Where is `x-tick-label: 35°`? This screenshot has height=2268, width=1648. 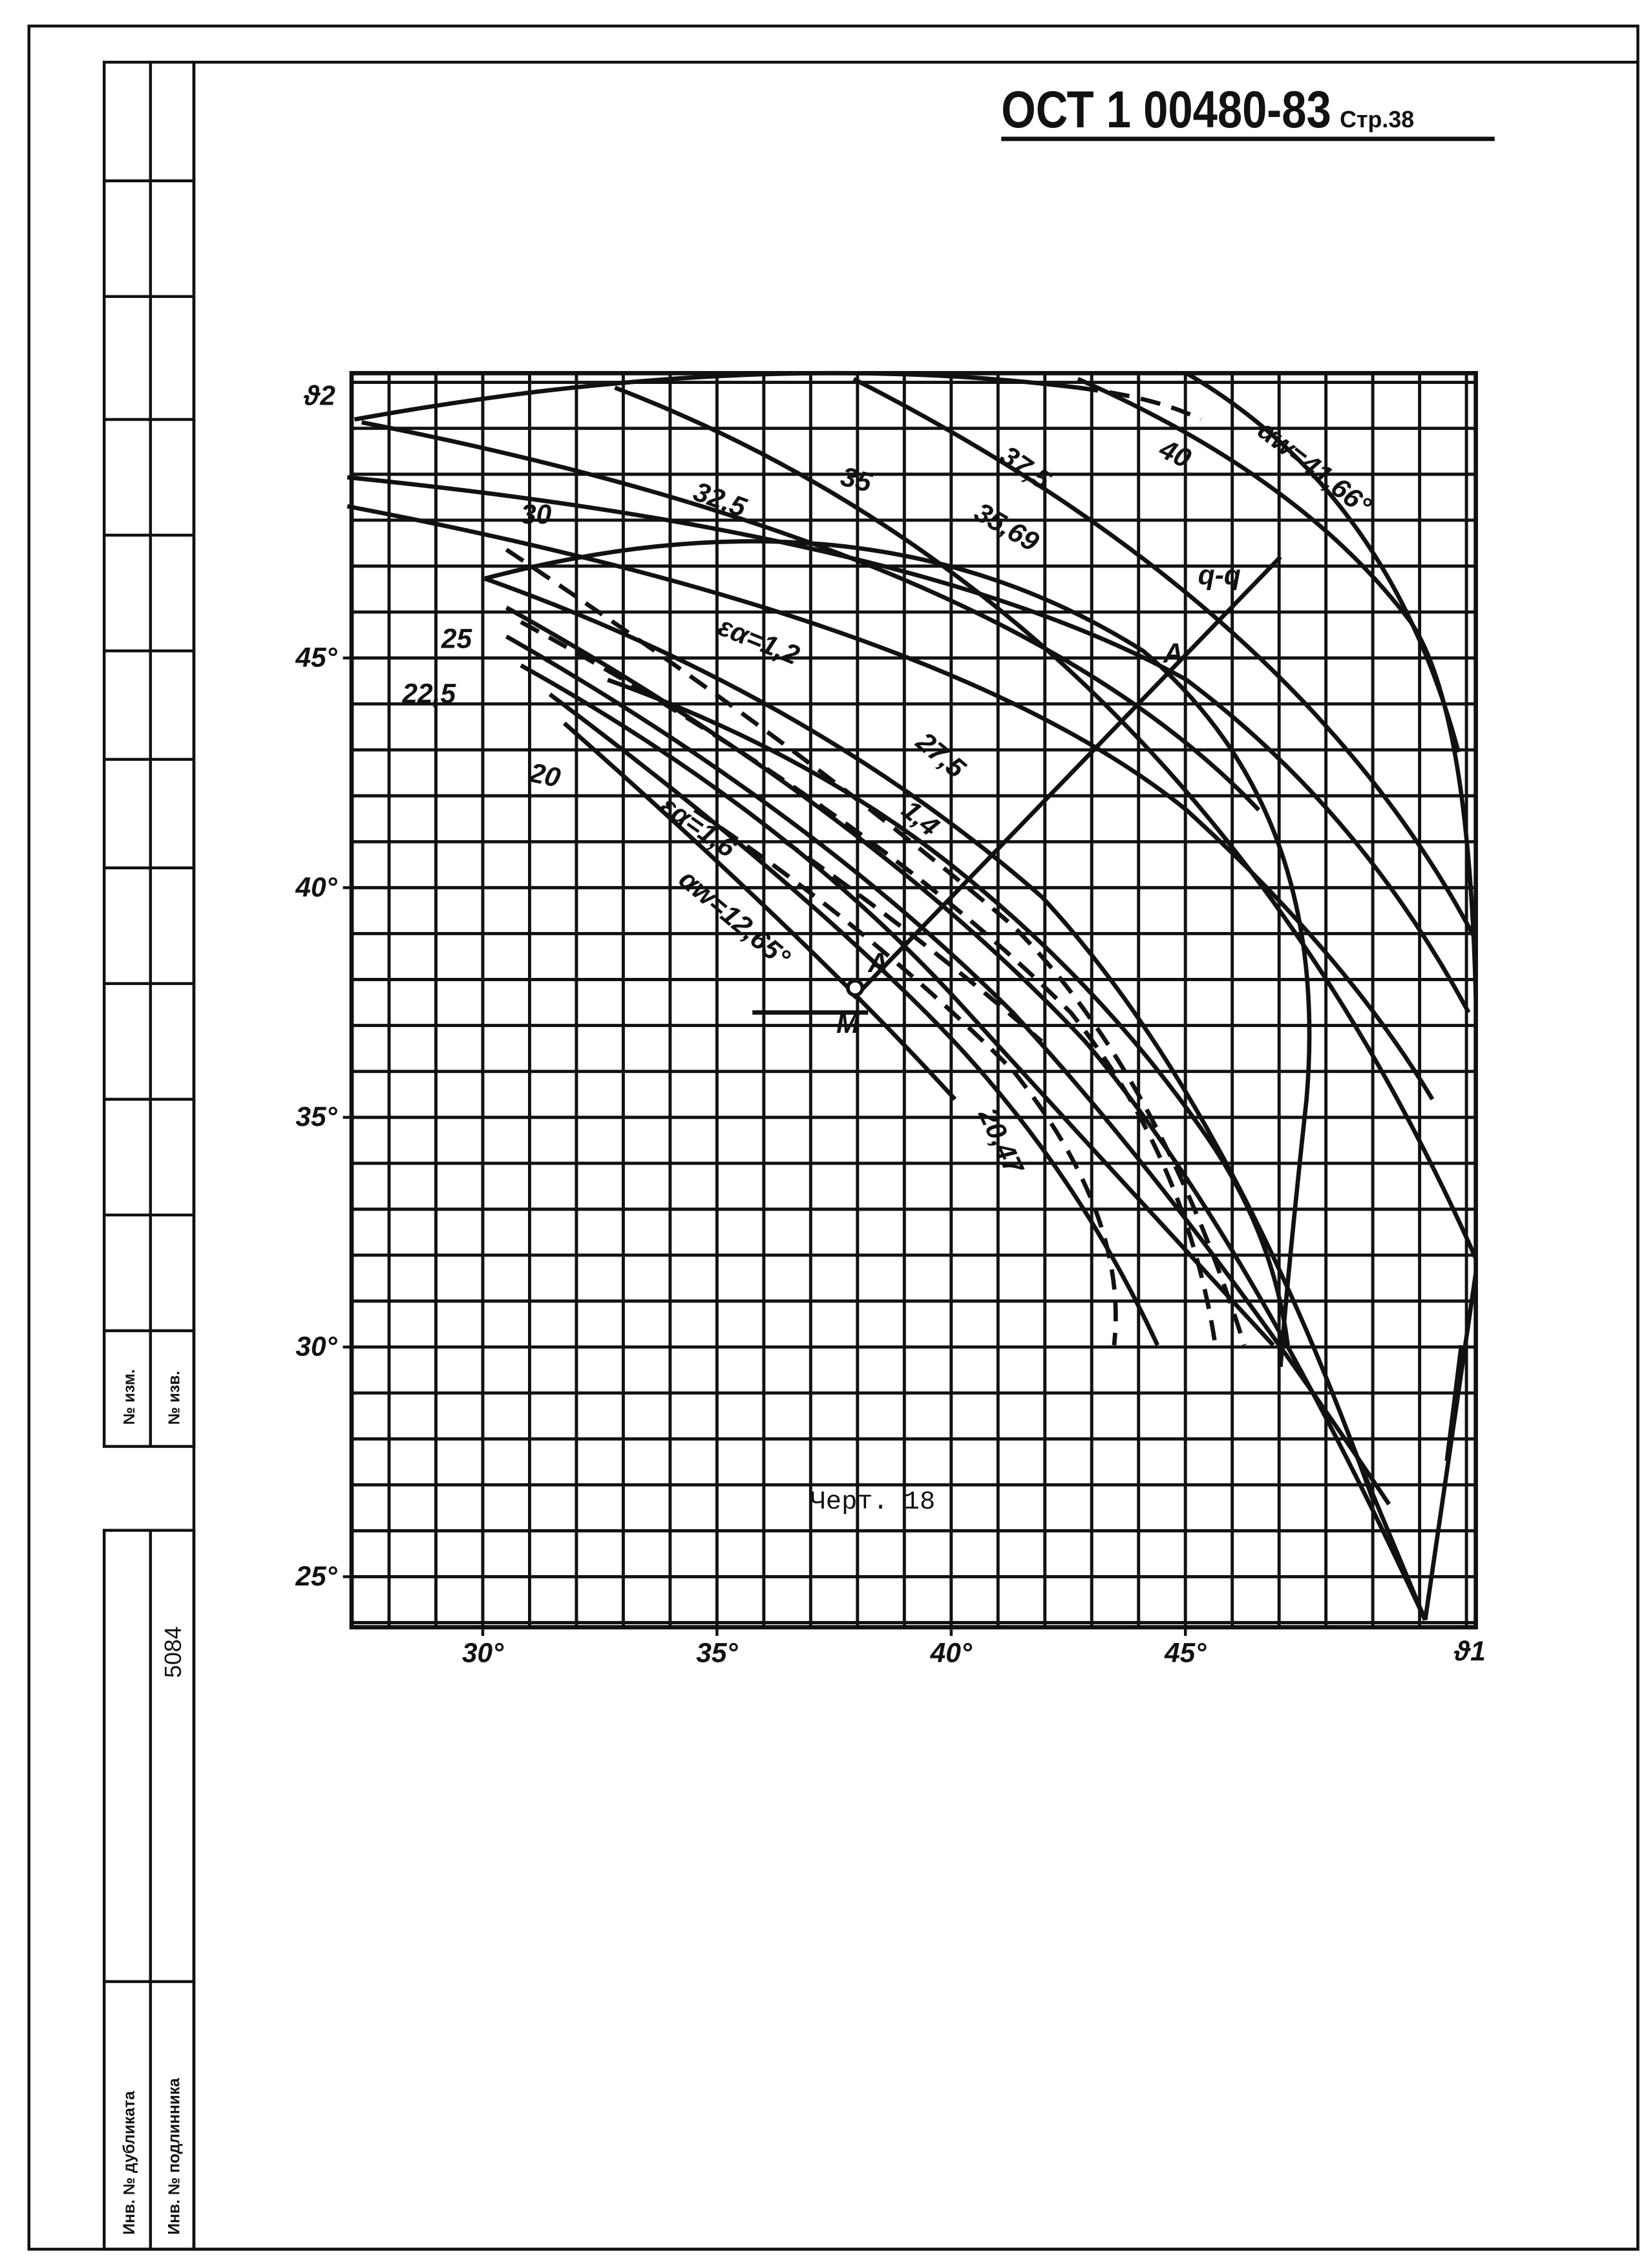 x-tick-label: 35° is located at coordinates (717, 1653).